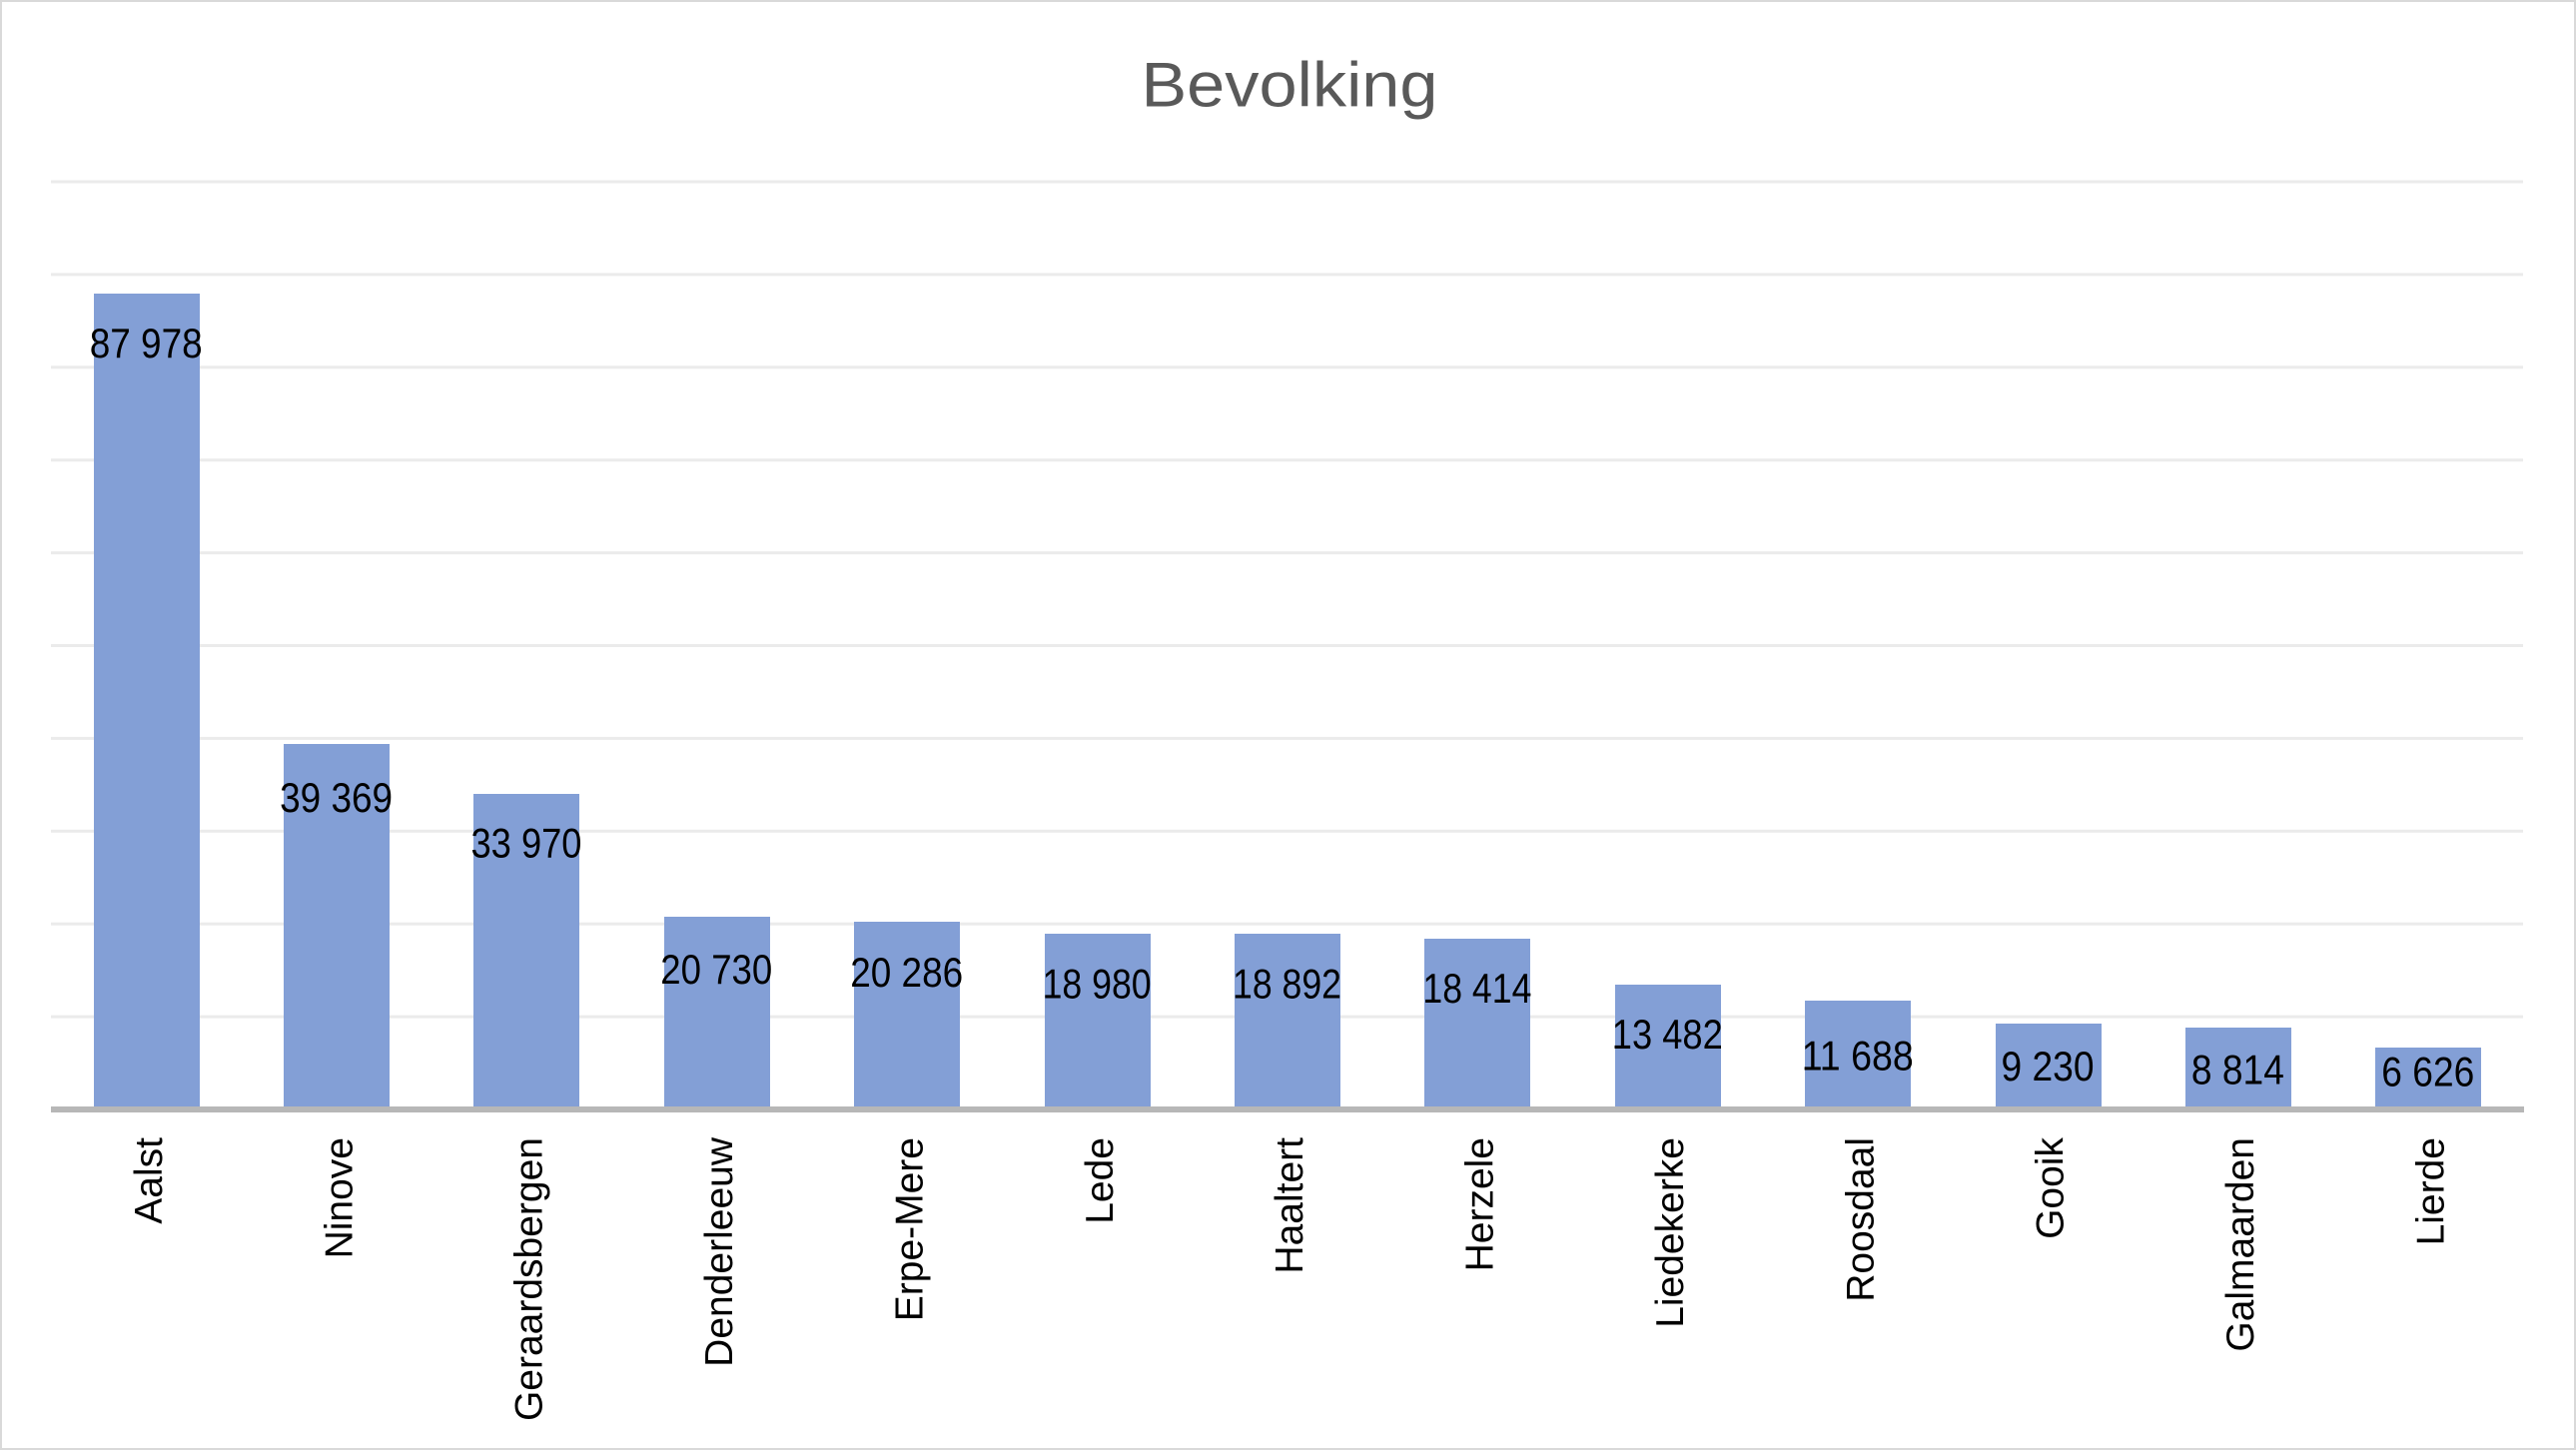 The height and width of the screenshot is (1450, 2576). I want to click on svg-text: Ninove, so click(339, 1197).